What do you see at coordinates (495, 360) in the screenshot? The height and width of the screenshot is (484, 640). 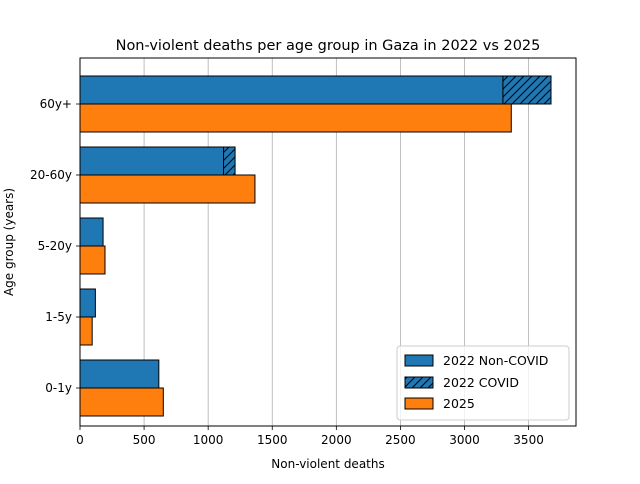 I see `legend-item-2022-non-covid-label: 2022 Non-COVID` at bounding box center [495, 360].